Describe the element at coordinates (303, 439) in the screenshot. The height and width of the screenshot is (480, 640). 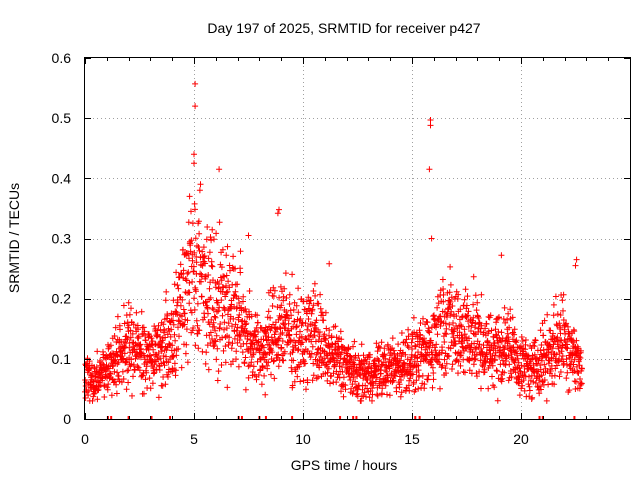
I see `x-tick-label: 10` at that location.